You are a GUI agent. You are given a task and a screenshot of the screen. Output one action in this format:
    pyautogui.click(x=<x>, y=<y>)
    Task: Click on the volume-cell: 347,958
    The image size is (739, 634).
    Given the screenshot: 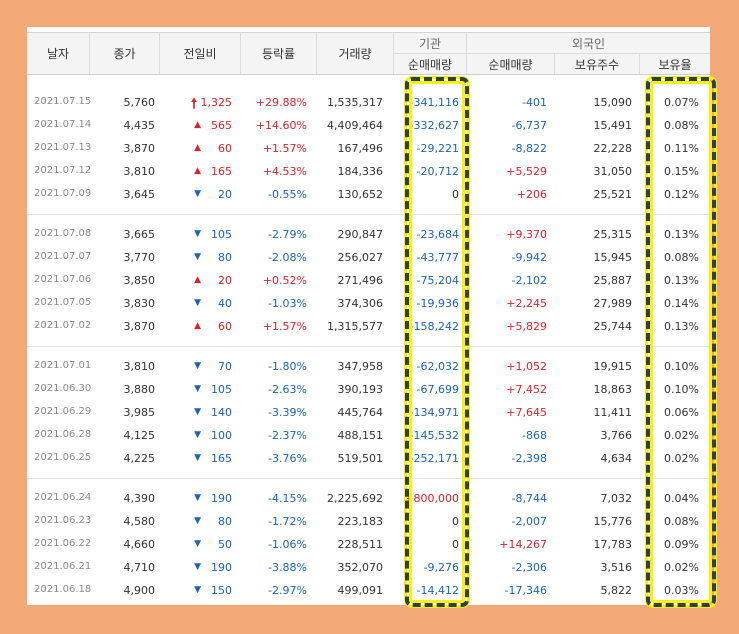 What is the action you would take?
    pyautogui.click(x=360, y=366)
    